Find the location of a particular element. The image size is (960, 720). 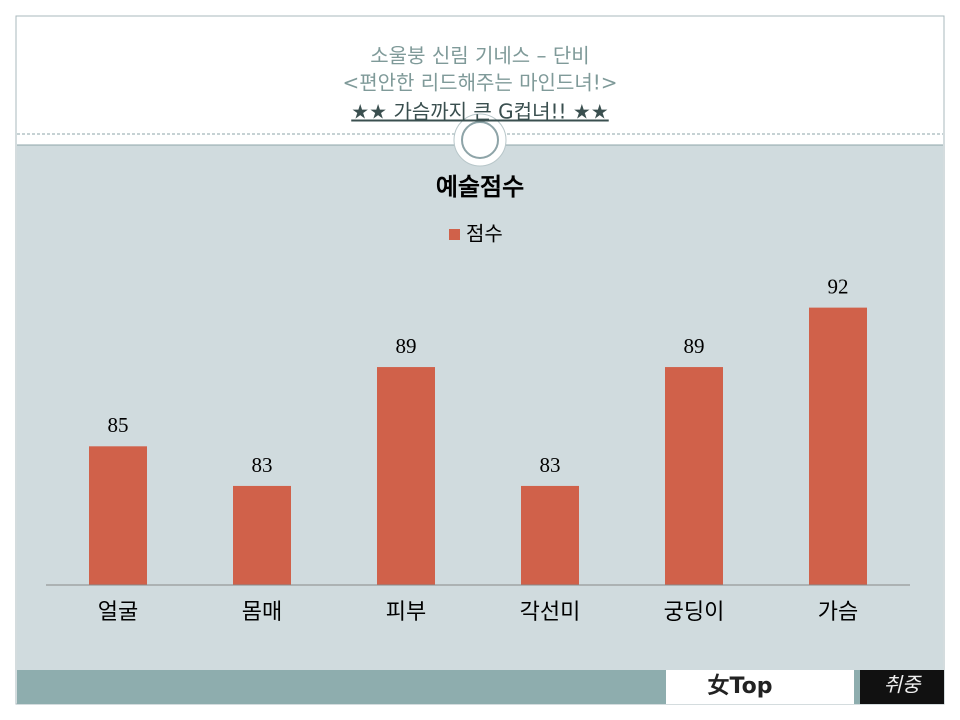

data-label: 92 is located at coordinates (838, 286).